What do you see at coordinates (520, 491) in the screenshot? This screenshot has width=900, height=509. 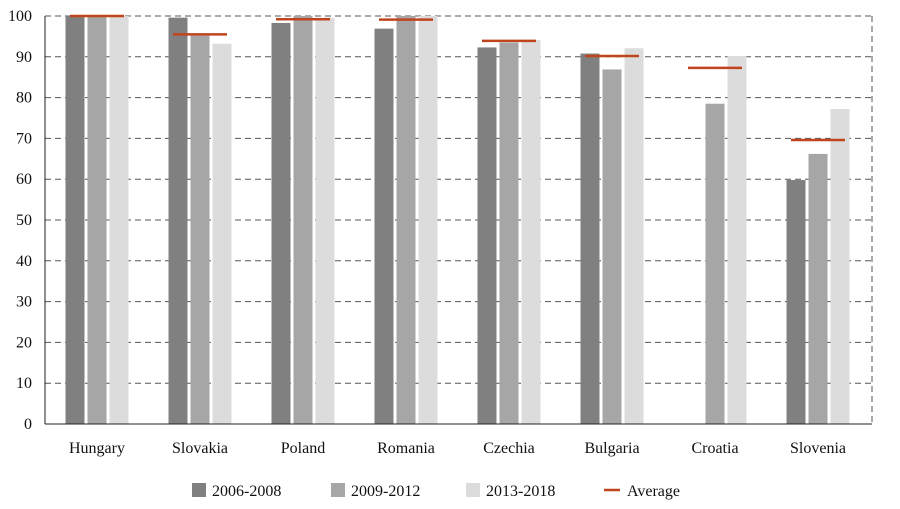 I see `legend-label: 2013-2018` at bounding box center [520, 491].